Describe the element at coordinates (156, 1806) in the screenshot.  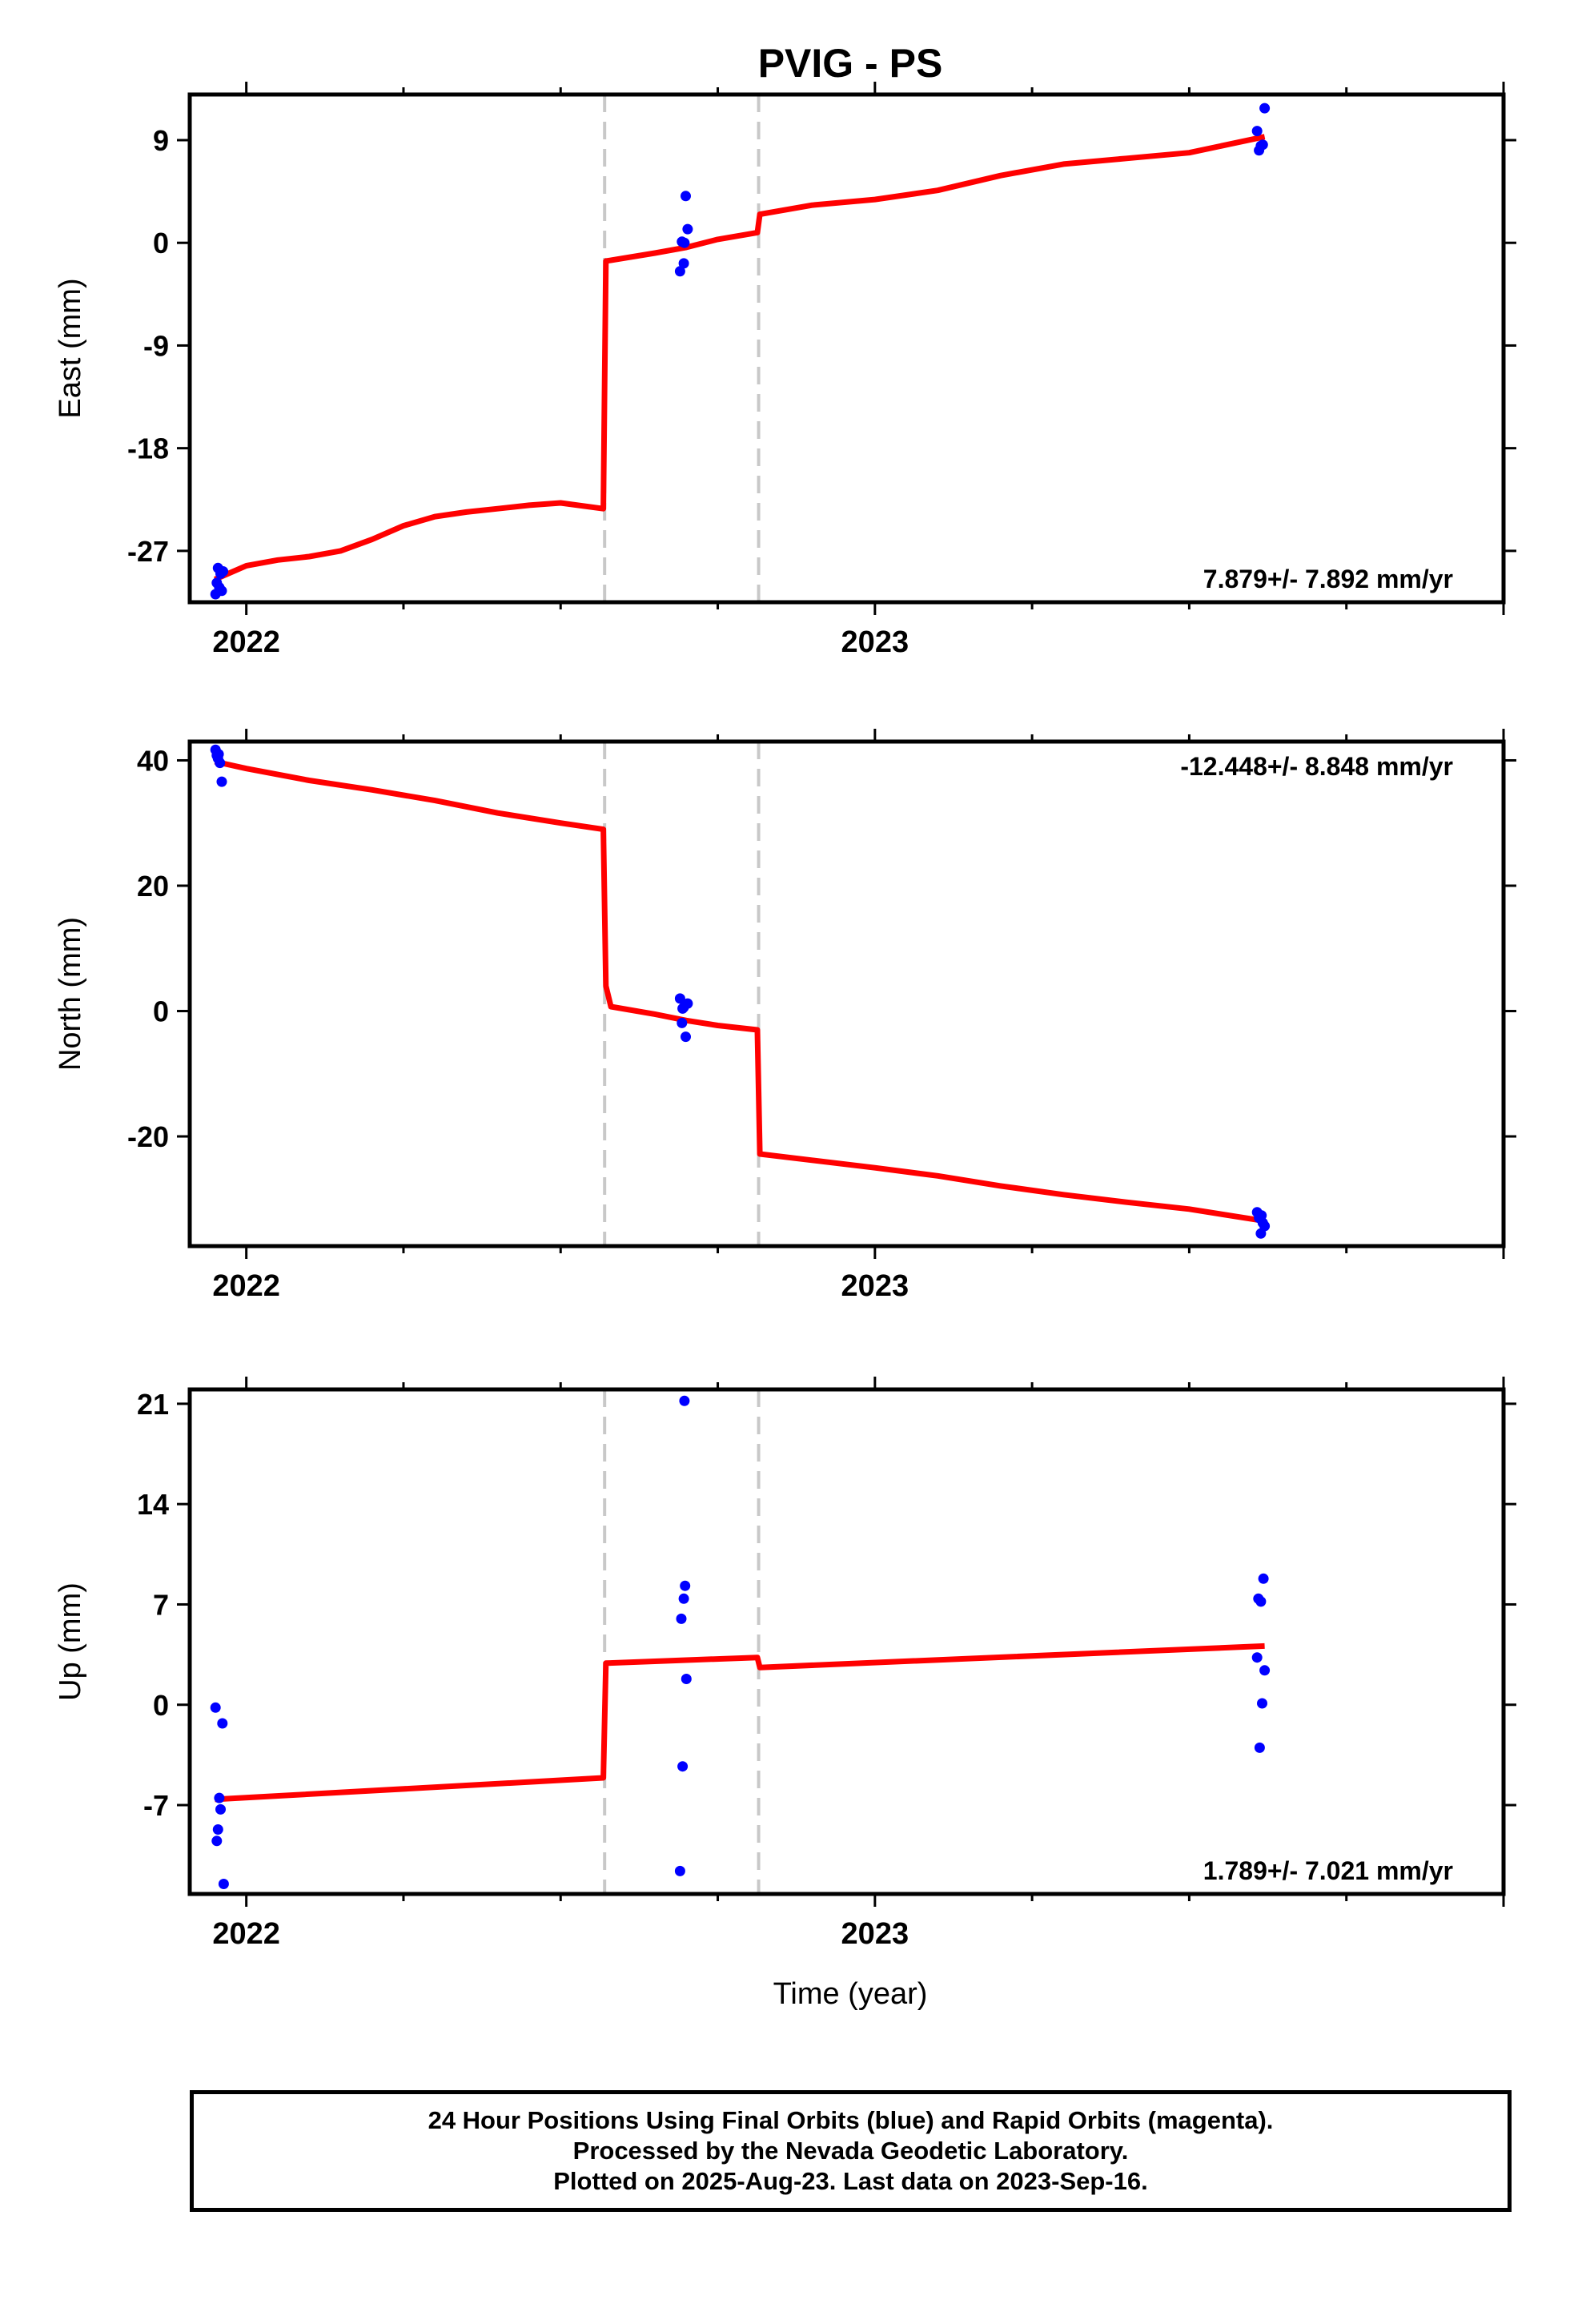
I see `up-y-tick-label: -7` at that location.